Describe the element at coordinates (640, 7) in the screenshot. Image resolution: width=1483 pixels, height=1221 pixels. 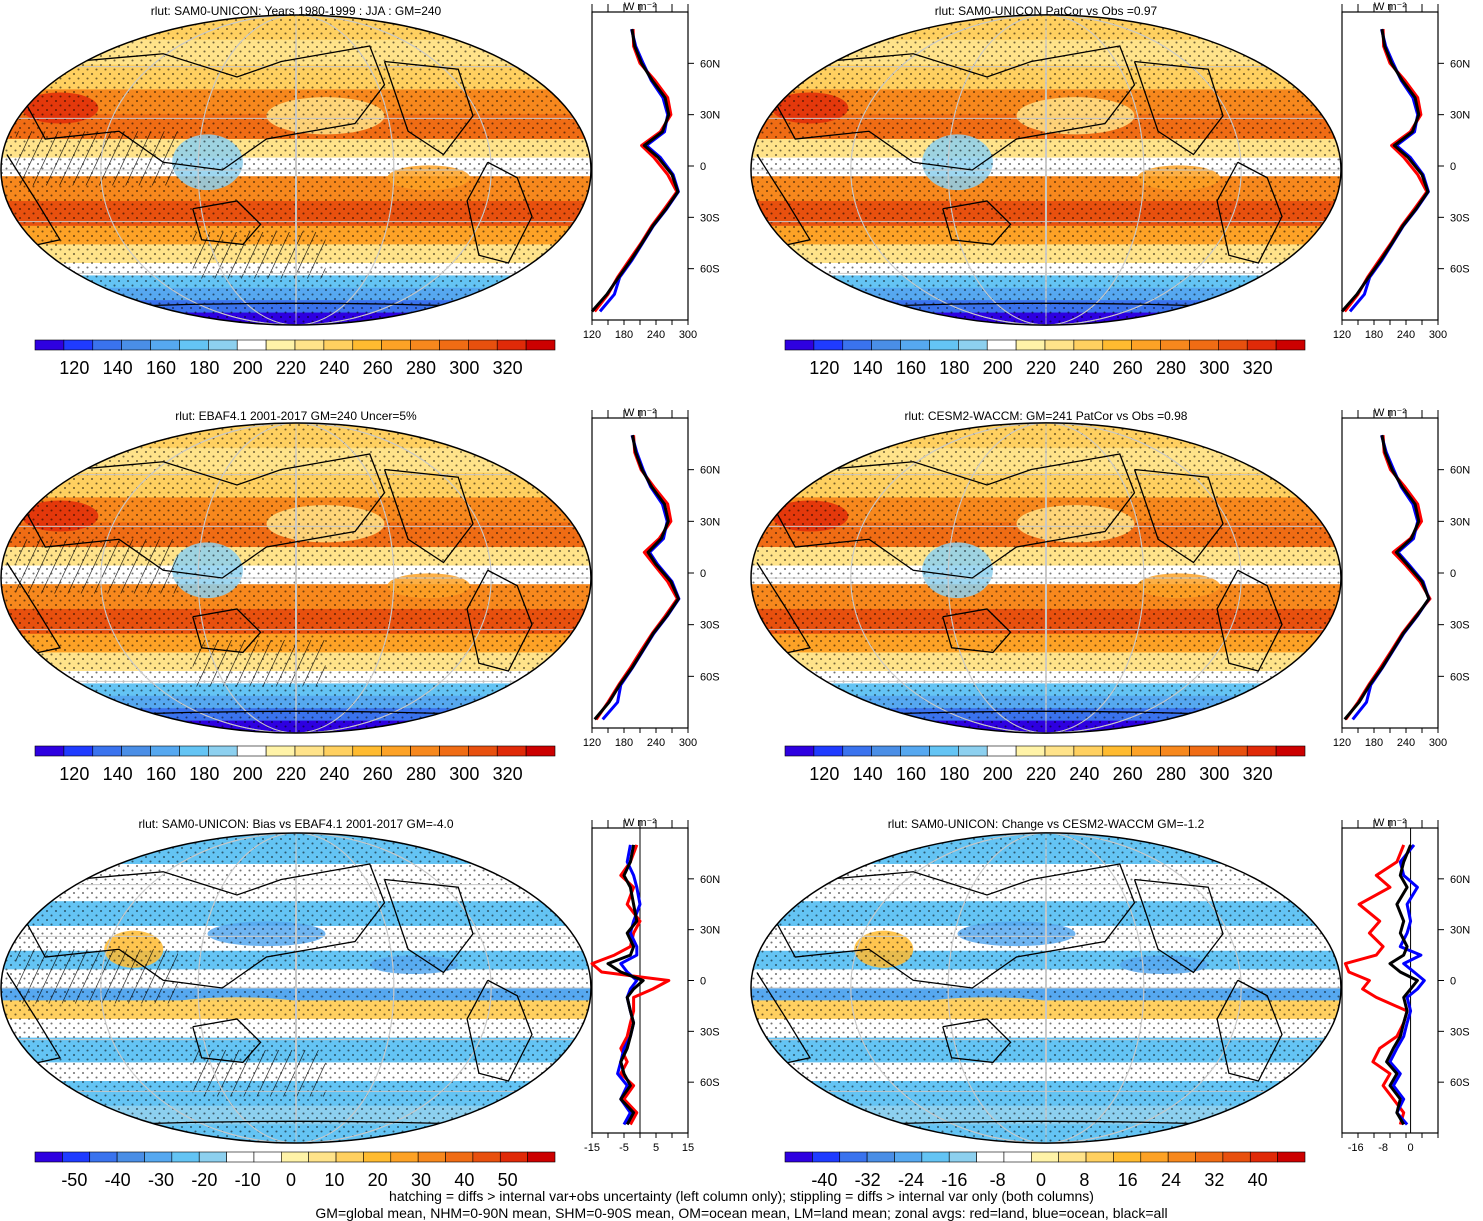
I see `zonal-units-label: W m⁻²` at that location.